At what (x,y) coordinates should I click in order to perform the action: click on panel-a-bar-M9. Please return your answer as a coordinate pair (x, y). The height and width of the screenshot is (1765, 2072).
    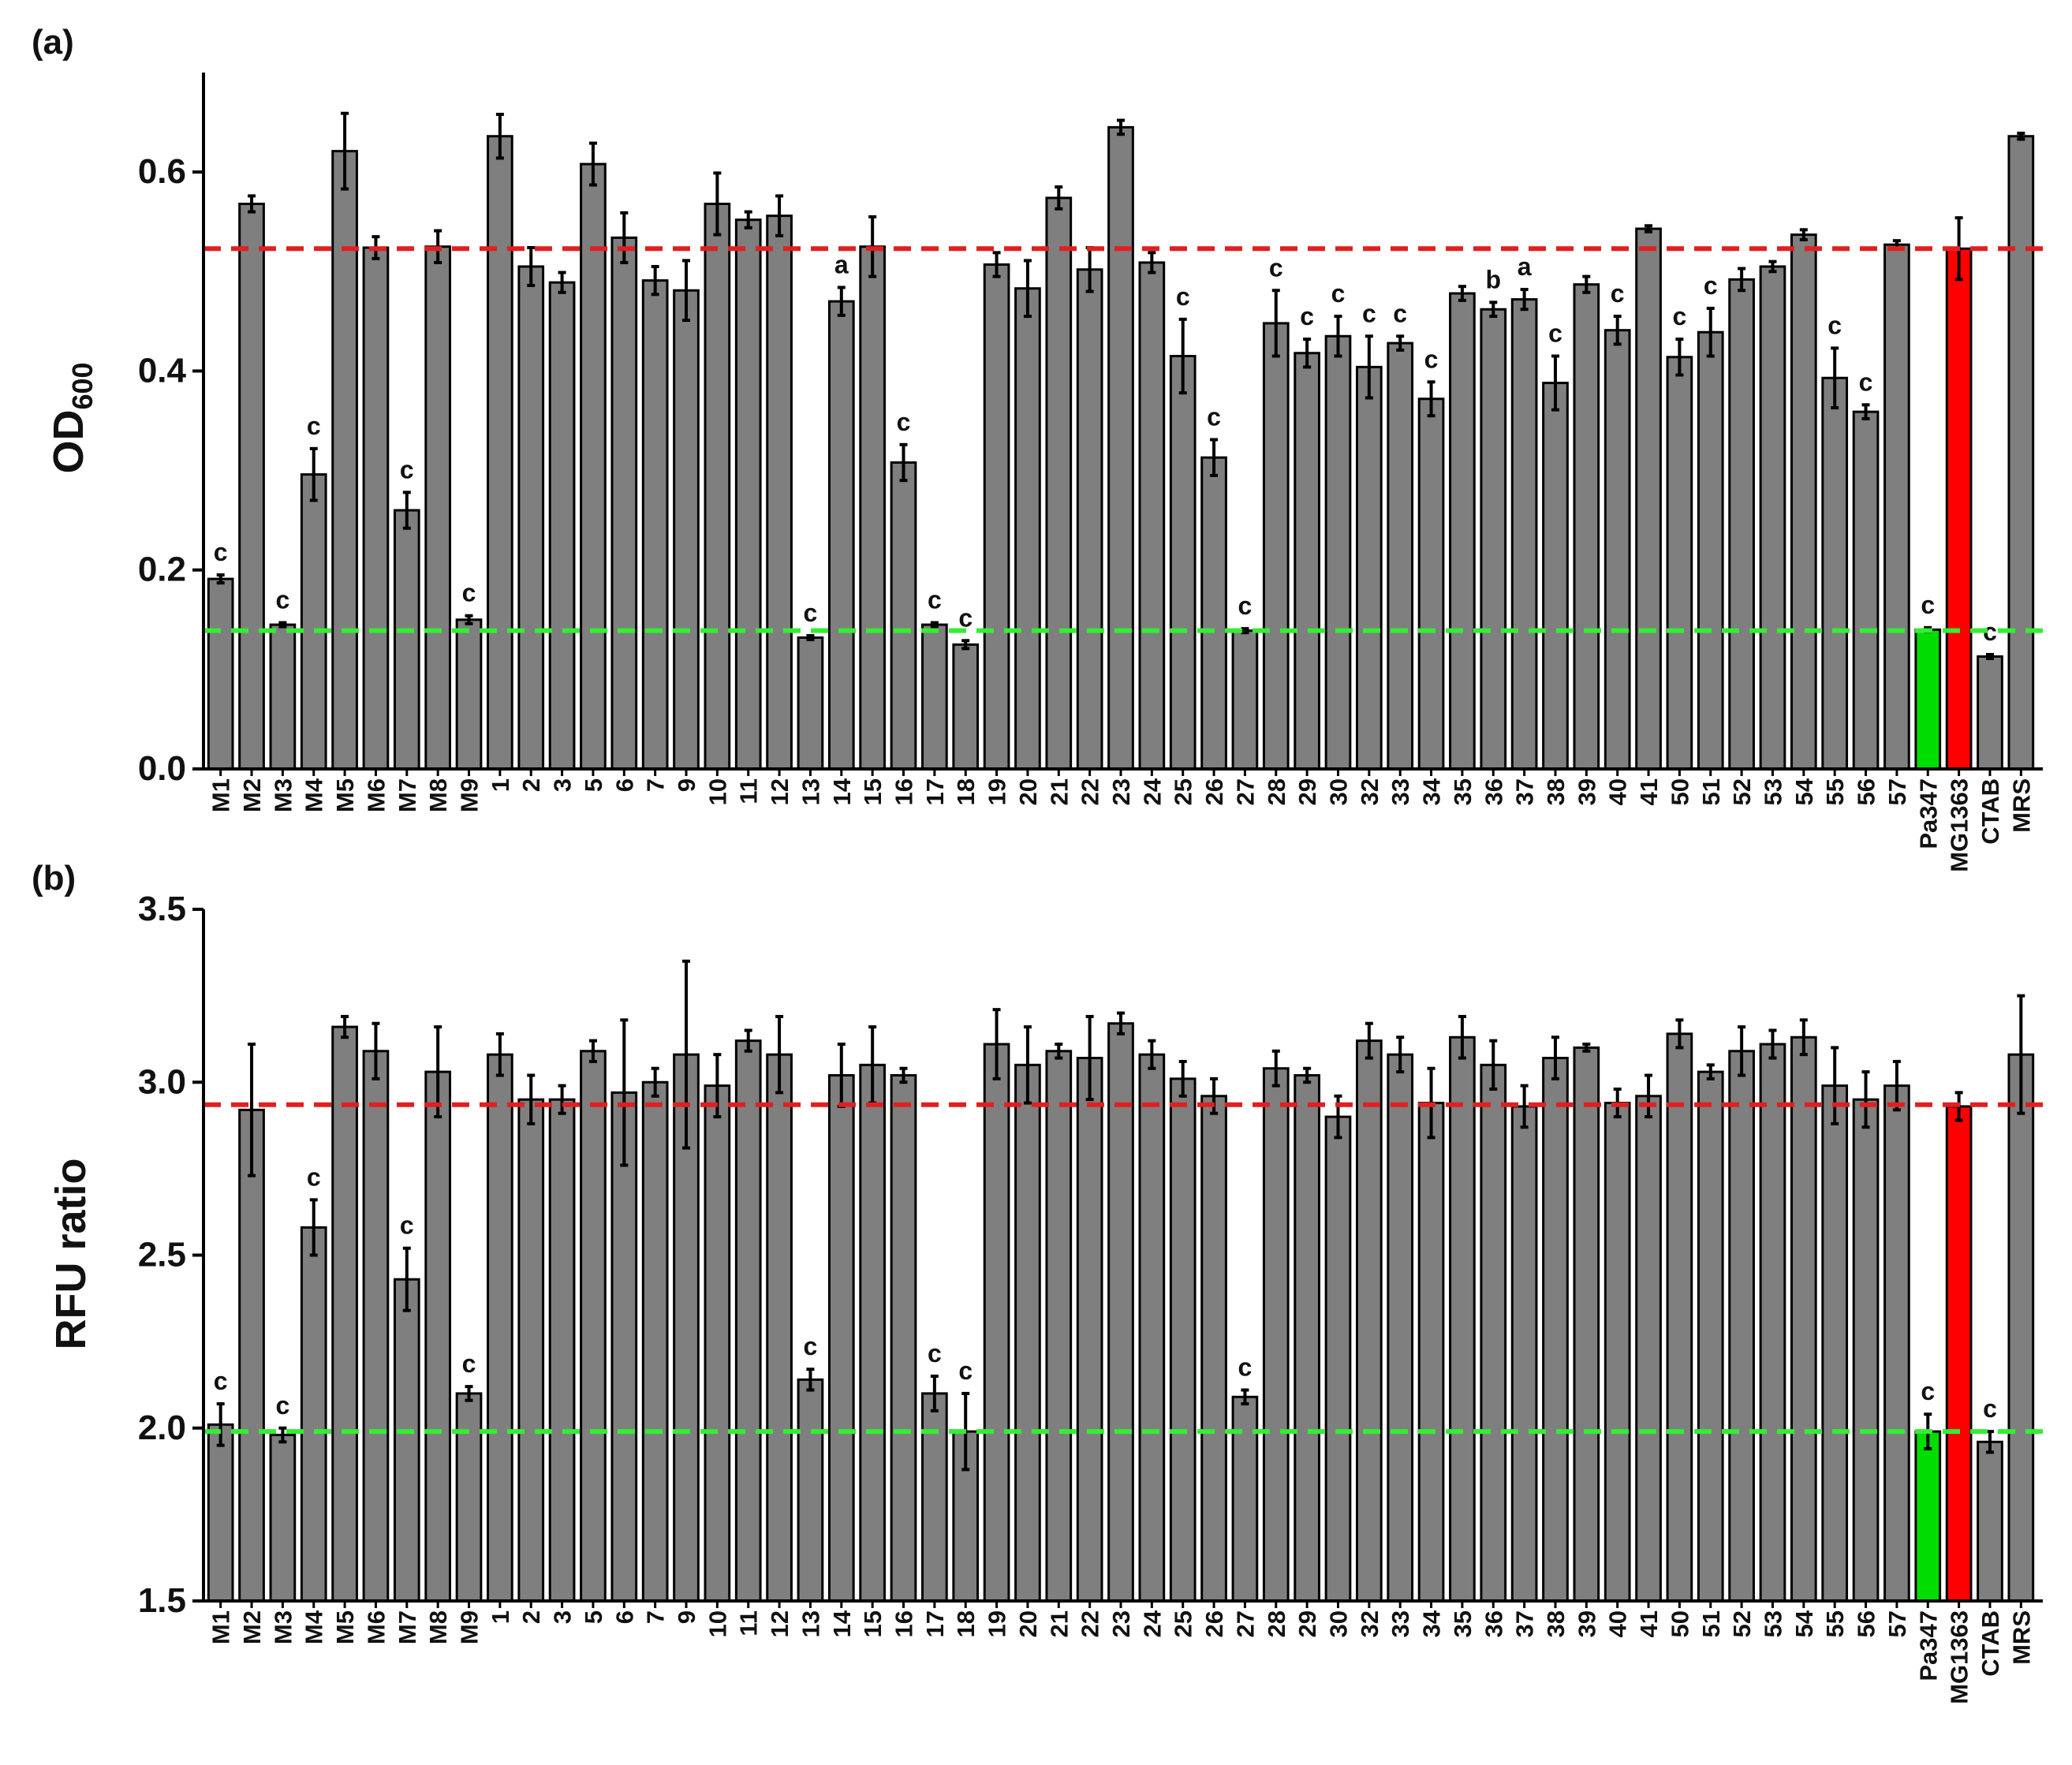
    Looking at the image, I should click on (469, 695).